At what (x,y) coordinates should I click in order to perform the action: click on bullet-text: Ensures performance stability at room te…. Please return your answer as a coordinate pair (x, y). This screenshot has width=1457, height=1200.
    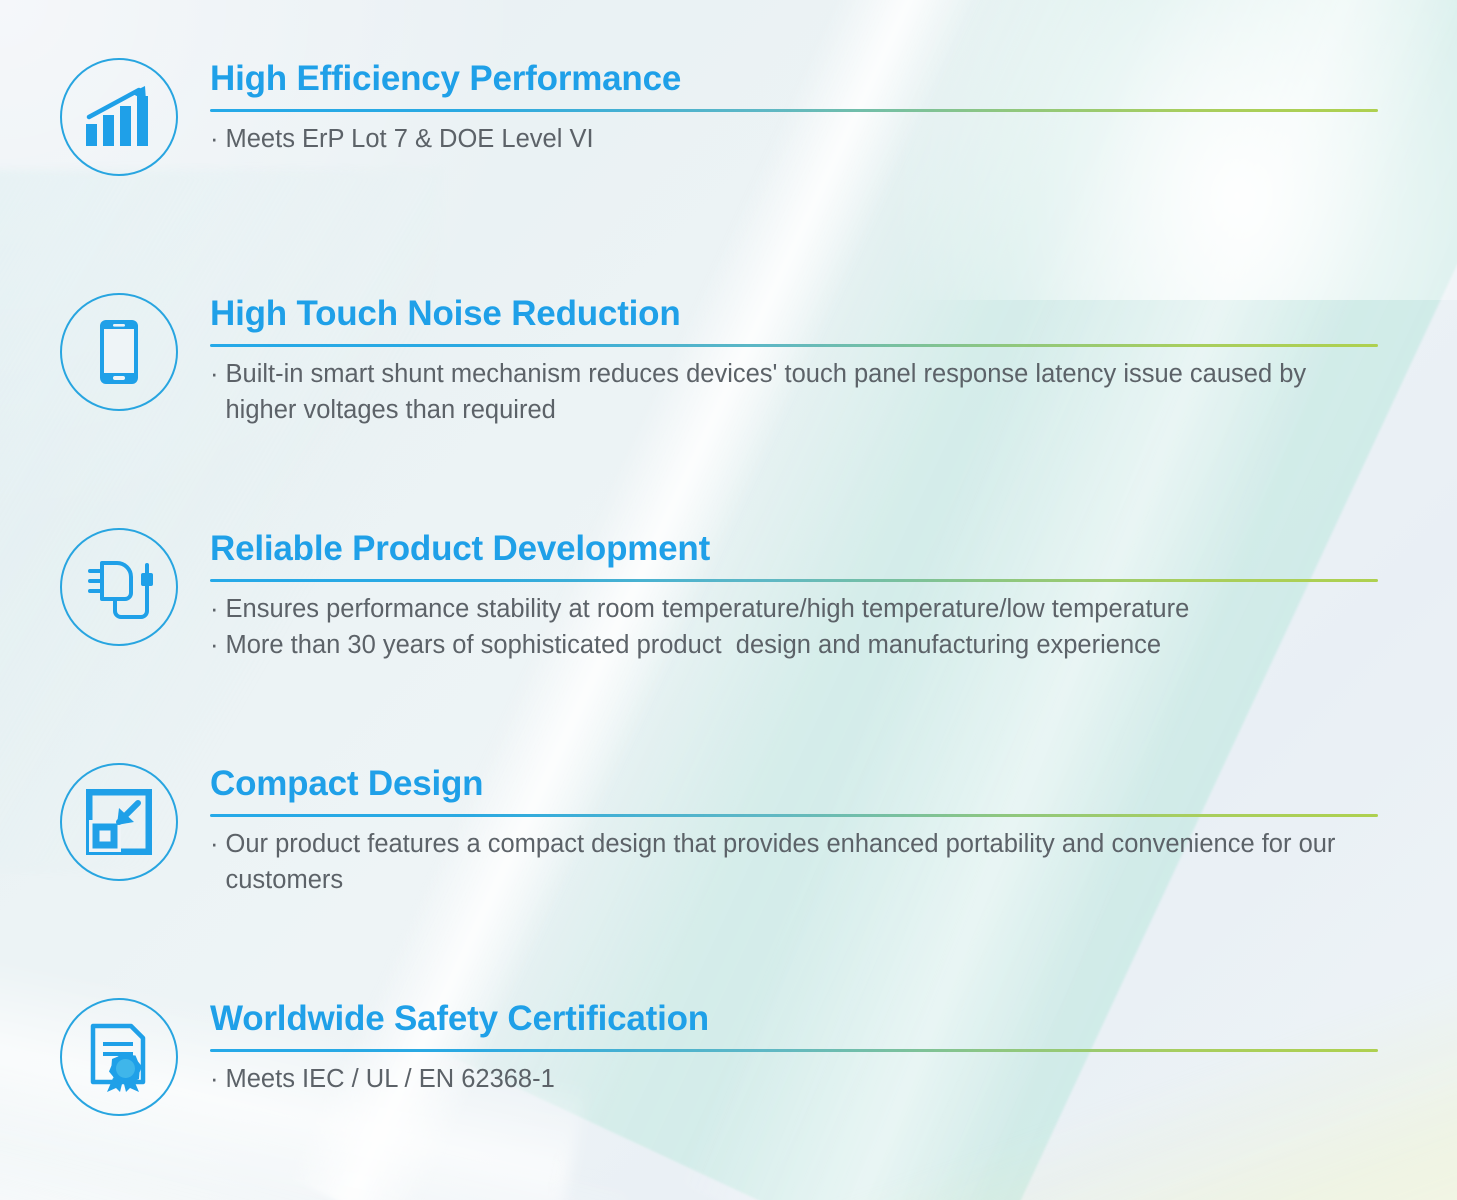
    Looking at the image, I should click on (707, 609).